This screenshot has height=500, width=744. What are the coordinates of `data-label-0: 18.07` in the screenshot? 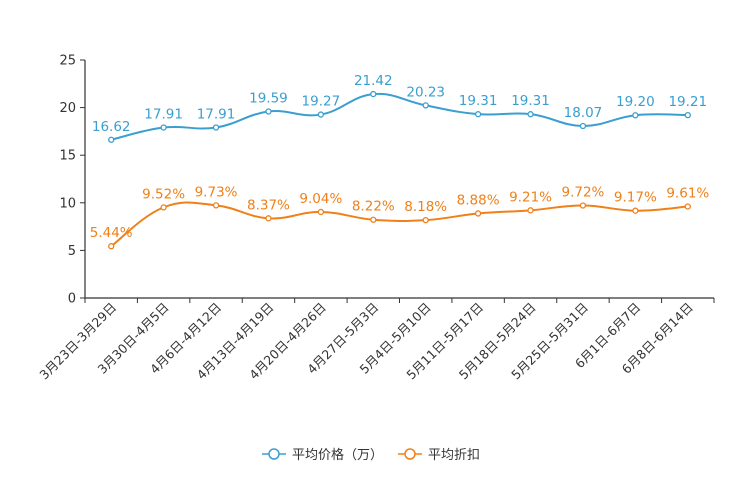 It's located at (583, 113).